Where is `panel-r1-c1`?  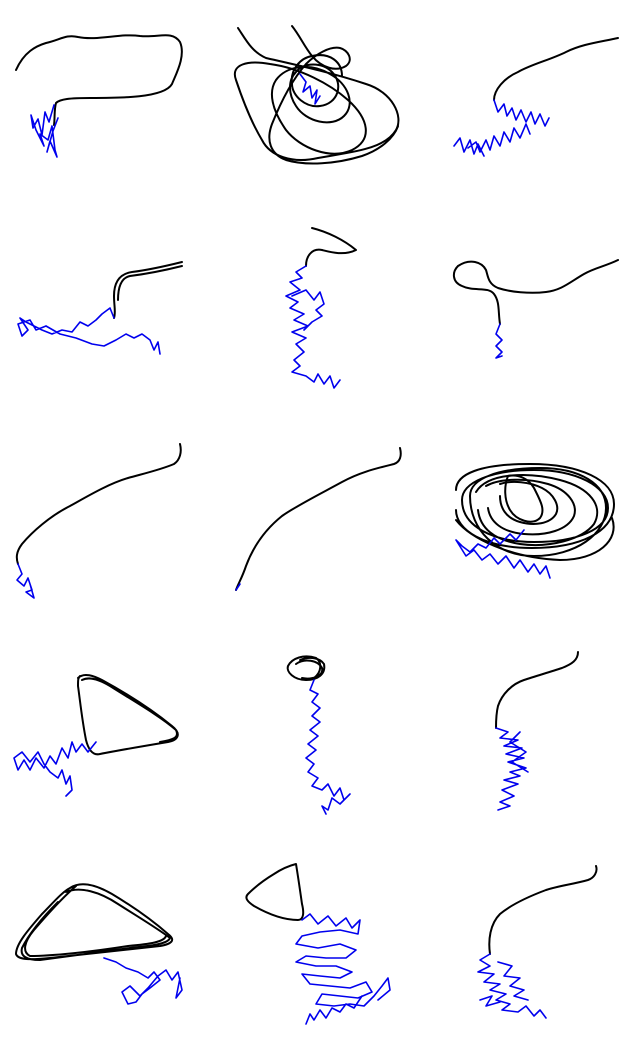
panel-r1-c1 is located at coordinates (99, 96).